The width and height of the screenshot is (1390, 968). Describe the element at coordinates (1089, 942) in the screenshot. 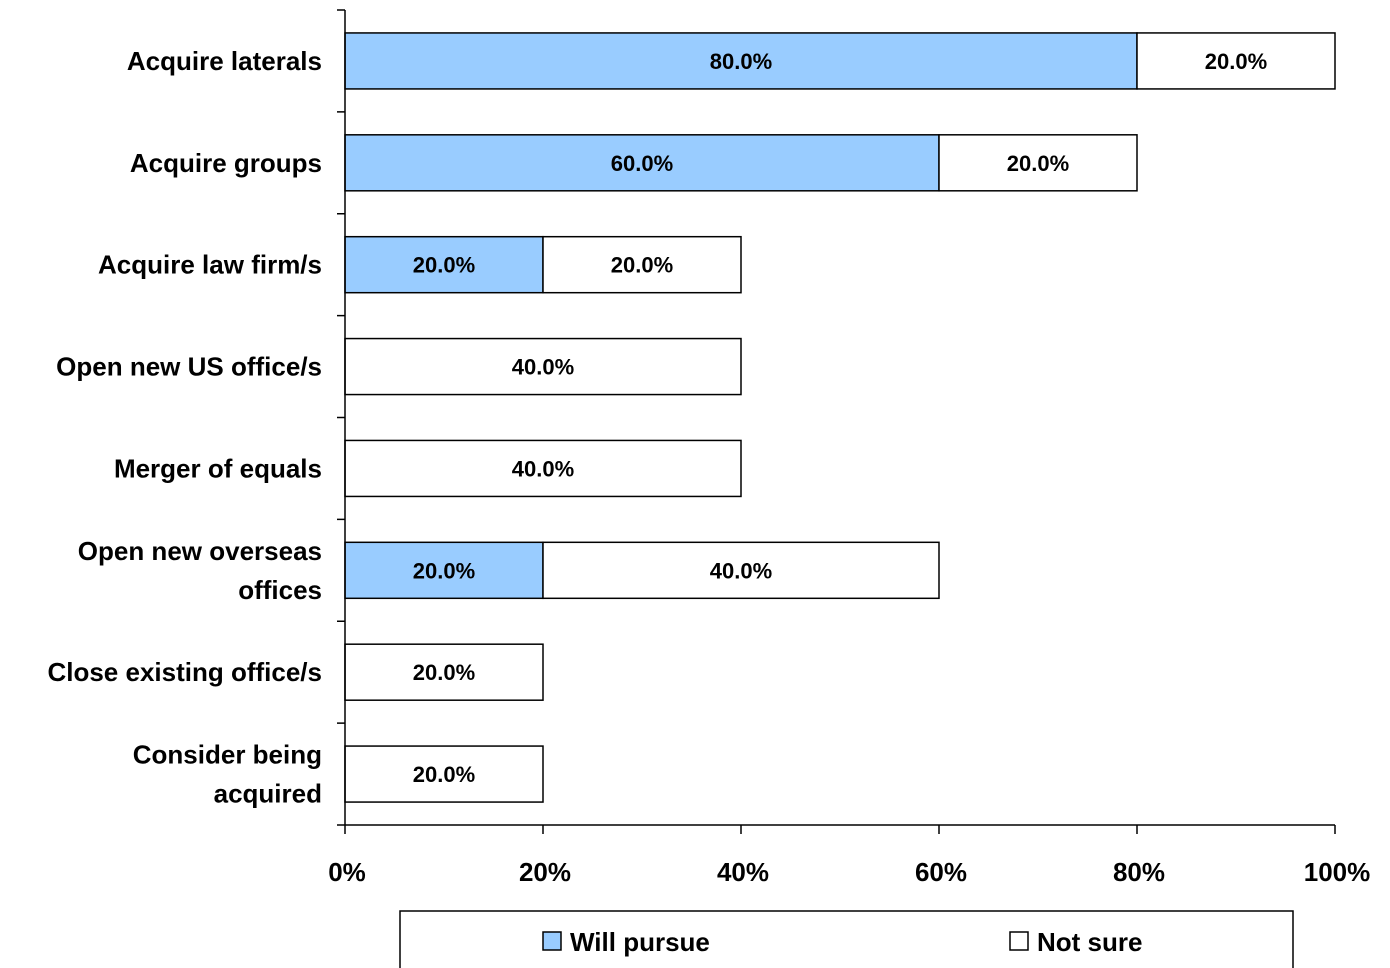

I see `legend-label-not-sure: Not sure` at that location.